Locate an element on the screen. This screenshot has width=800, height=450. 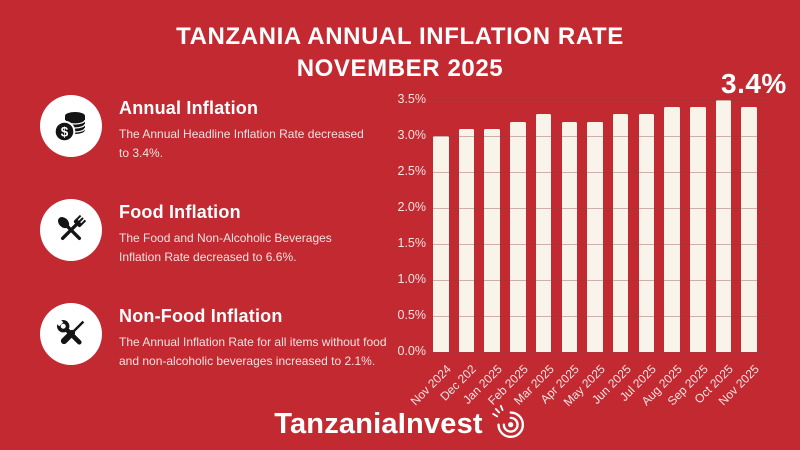
page-title-line1: TANZANIA ANNUAL INFLATION RATE is located at coordinates (400, 36).